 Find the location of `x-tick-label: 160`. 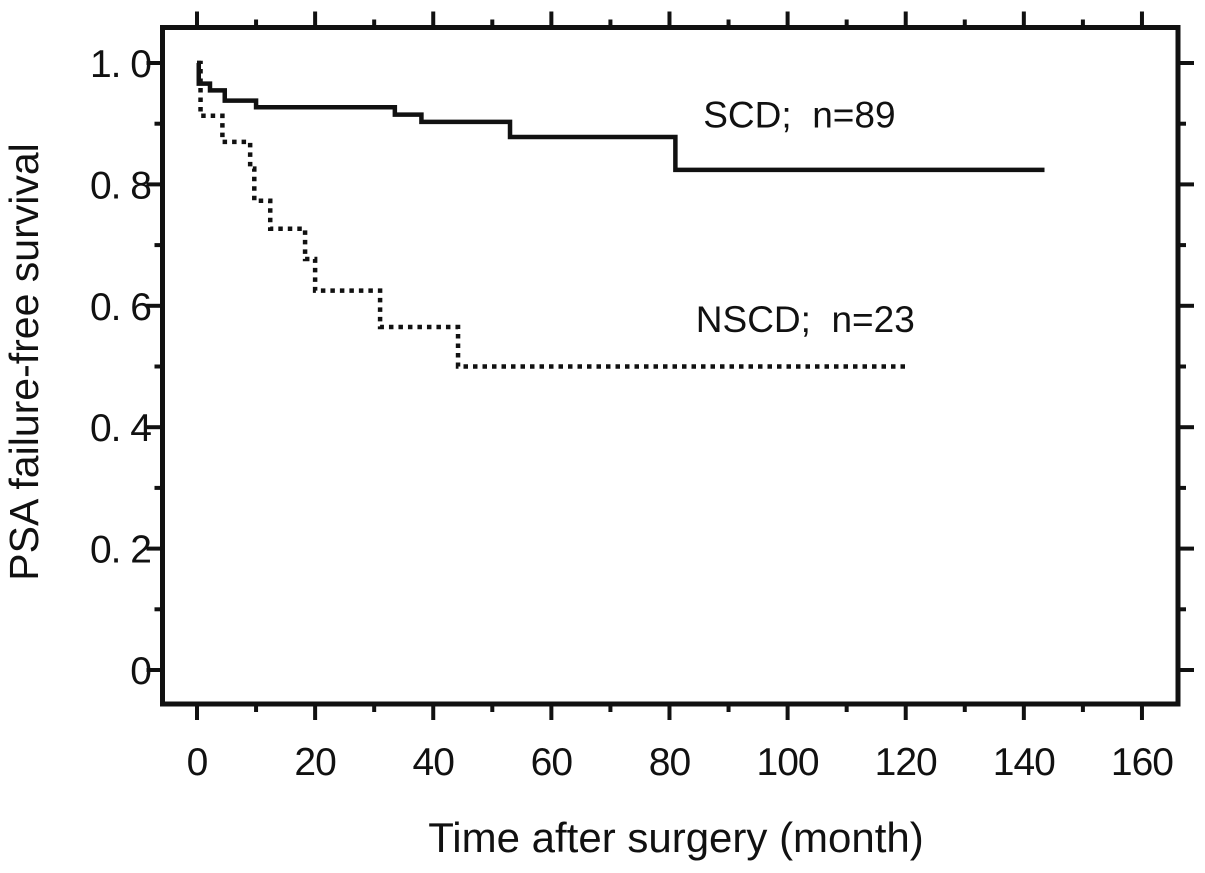

x-tick-label: 160 is located at coordinates (1142, 762).